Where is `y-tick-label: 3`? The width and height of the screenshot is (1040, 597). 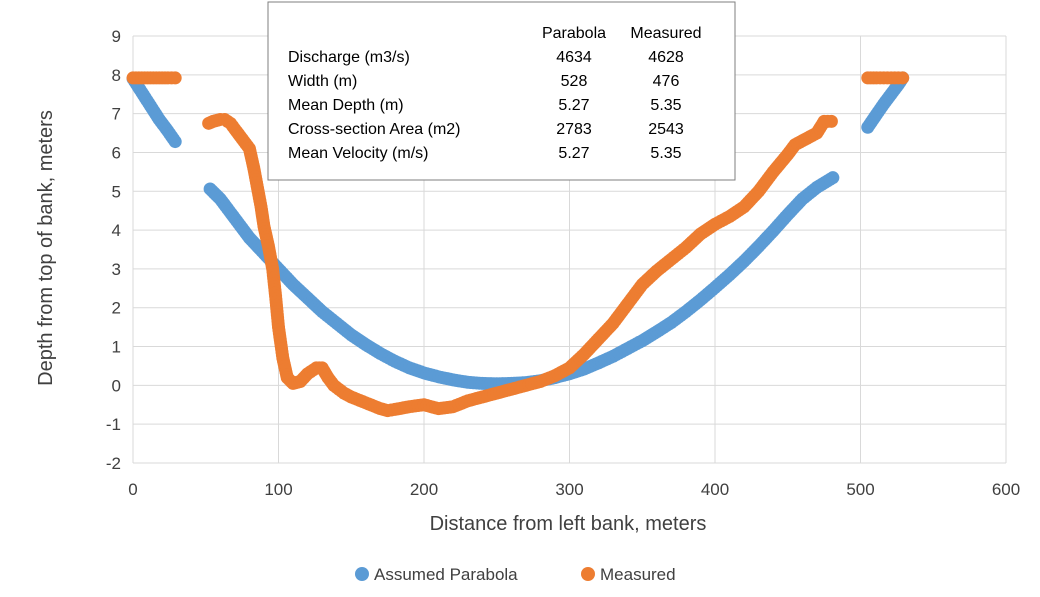
y-tick-label: 3 is located at coordinates (116, 269).